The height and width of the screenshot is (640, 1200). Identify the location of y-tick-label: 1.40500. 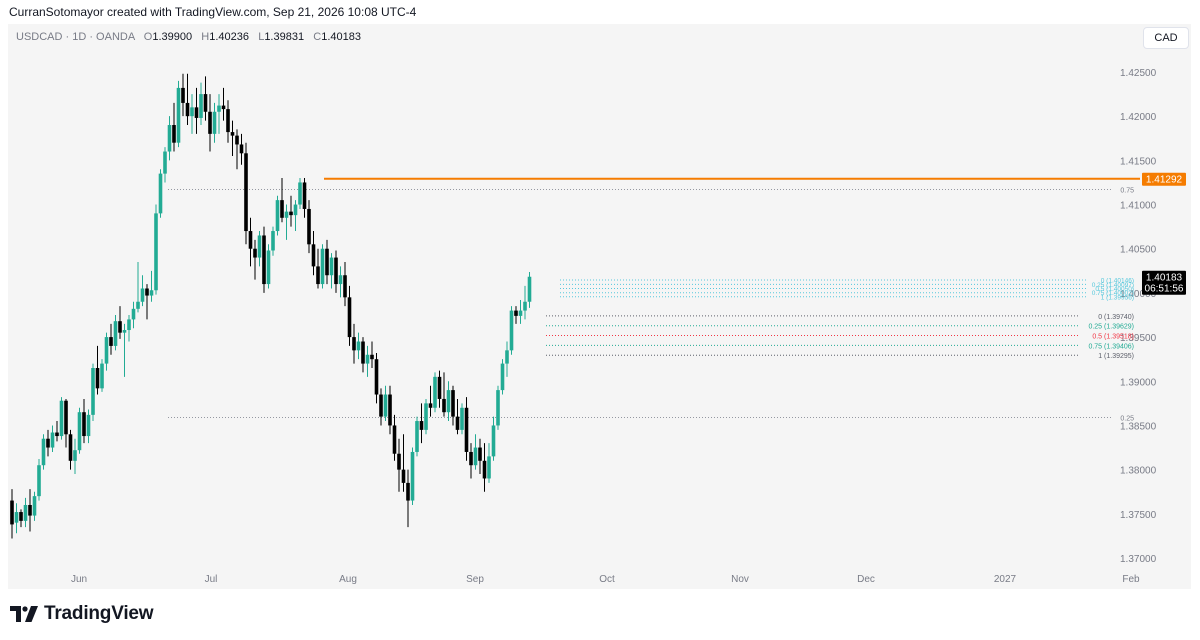
(1138, 250).